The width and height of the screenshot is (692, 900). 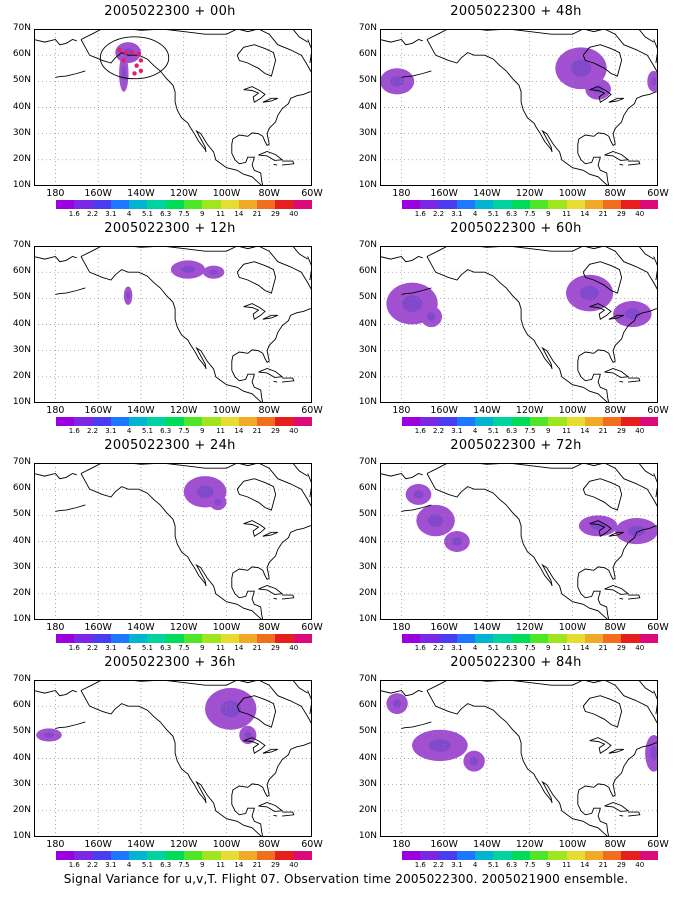 I want to click on colorbar-label: 11, so click(x=221, y=431).